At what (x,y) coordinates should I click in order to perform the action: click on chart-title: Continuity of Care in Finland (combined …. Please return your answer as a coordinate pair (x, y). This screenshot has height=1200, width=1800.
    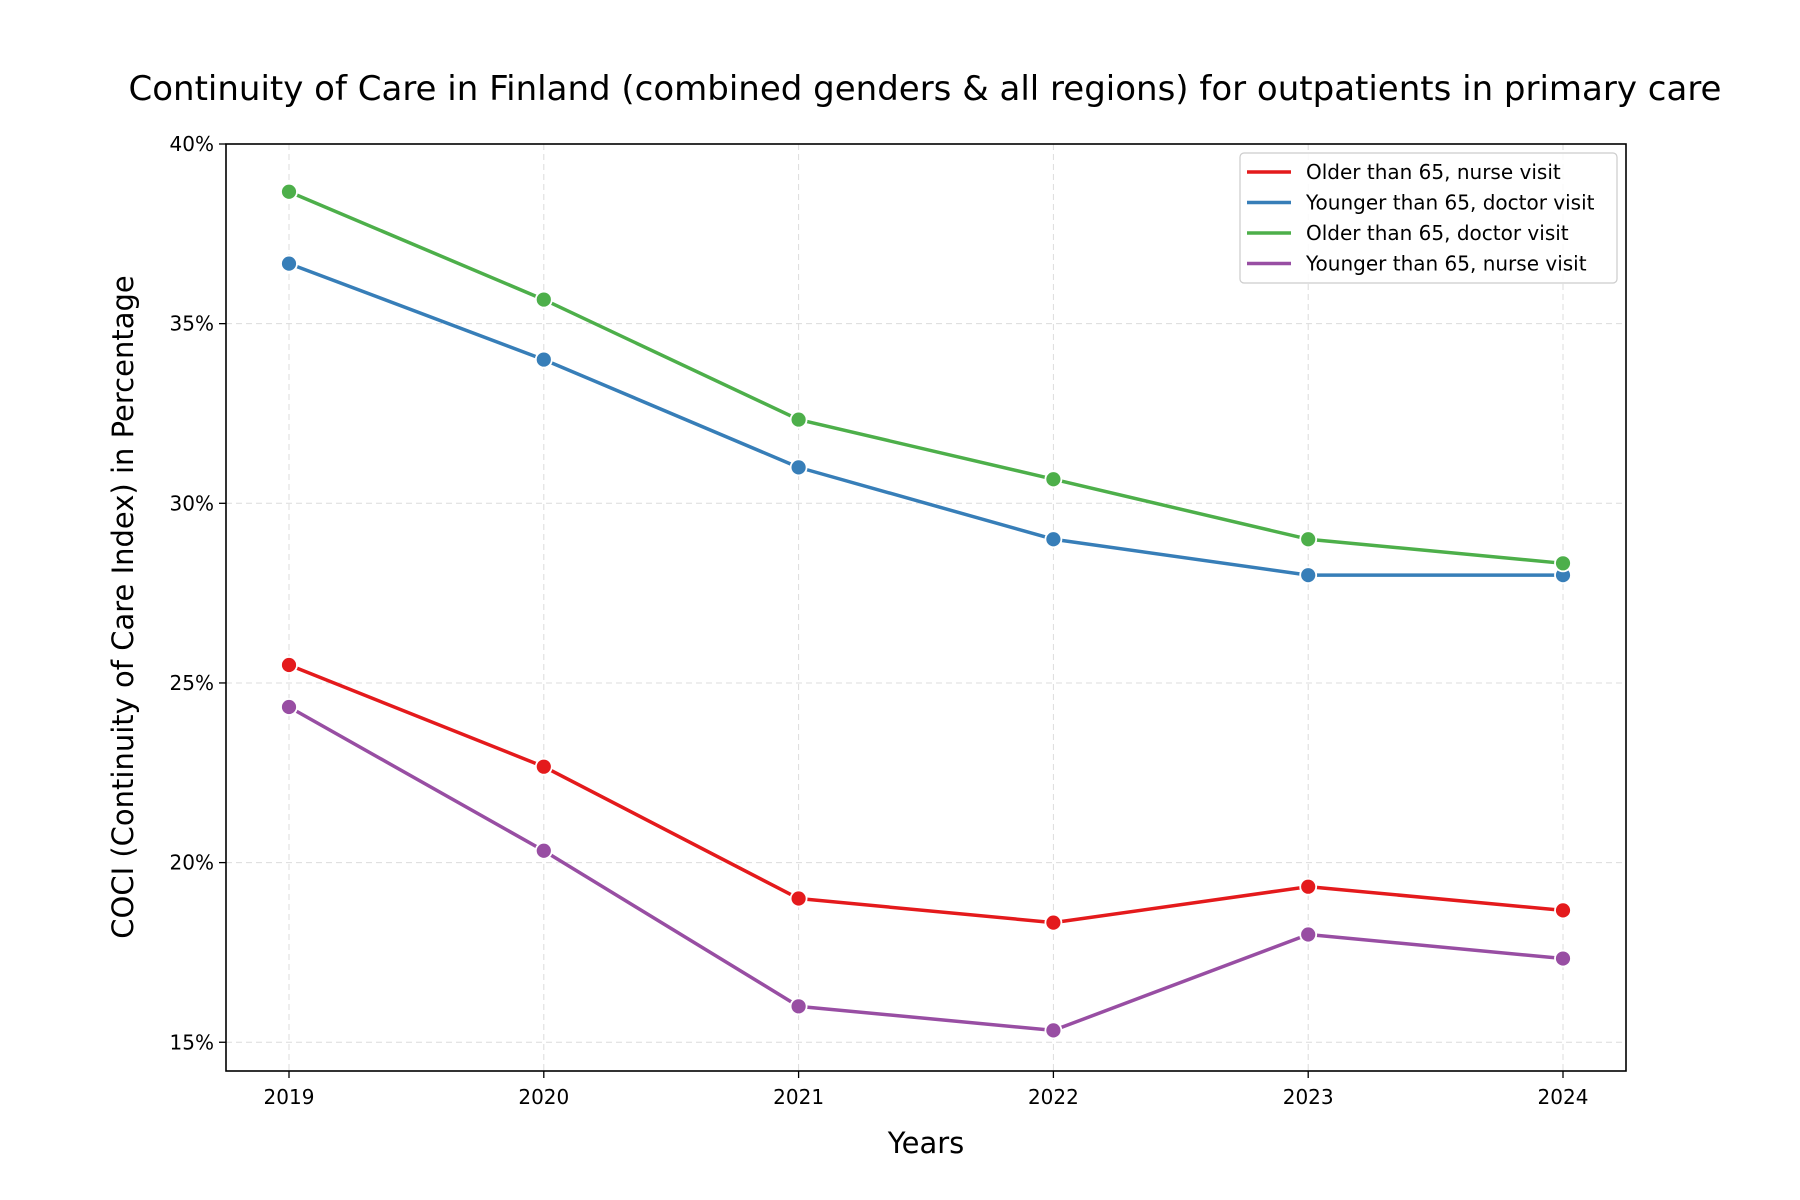
    Looking at the image, I should click on (925, 89).